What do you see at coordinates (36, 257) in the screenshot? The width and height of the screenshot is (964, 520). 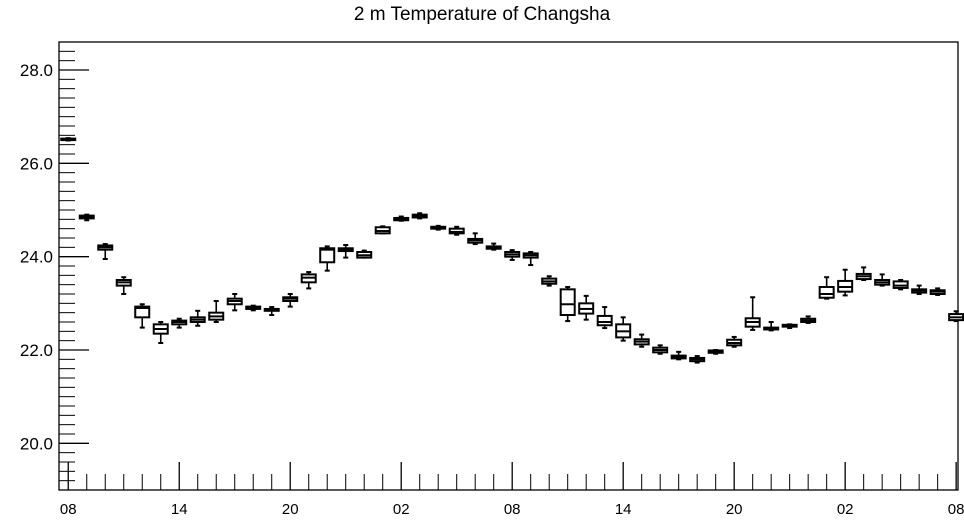 I see `y-tick-label: 24.0` at bounding box center [36, 257].